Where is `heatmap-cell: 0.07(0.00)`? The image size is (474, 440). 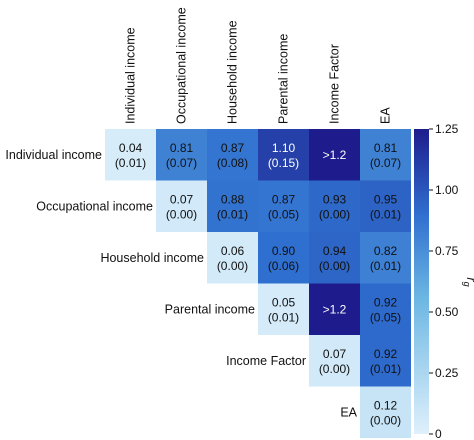 heatmap-cell: 0.07(0.00) is located at coordinates (181, 206).